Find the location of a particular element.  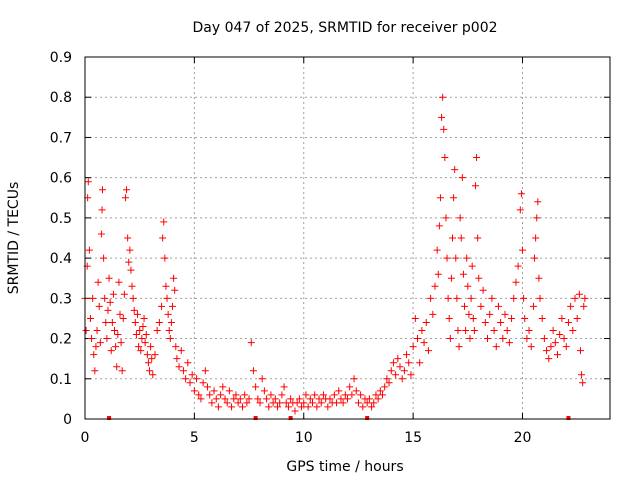

x-tick-label: 20 is located at coordinates (523, 438).